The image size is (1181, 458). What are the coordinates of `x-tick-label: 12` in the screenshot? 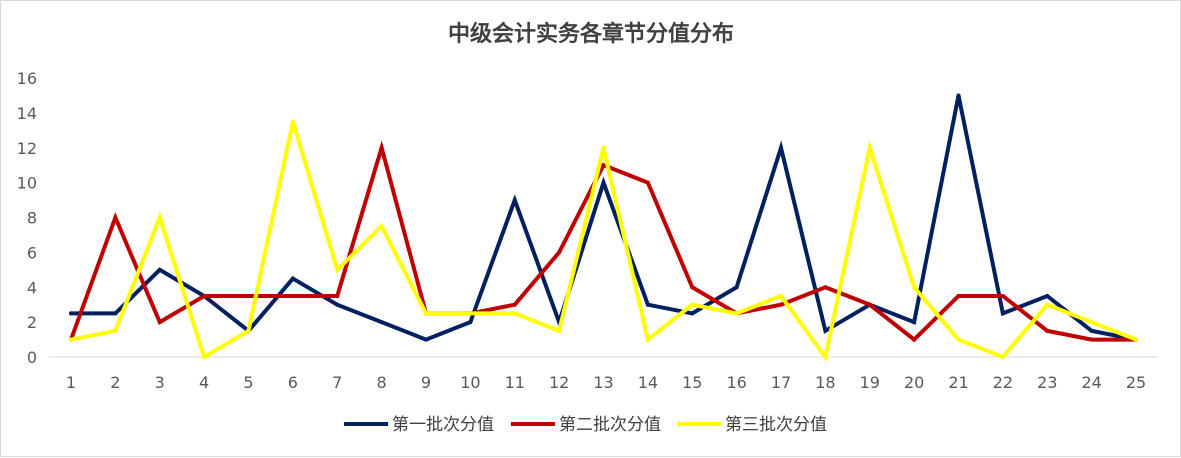 It's located at (559, 382).